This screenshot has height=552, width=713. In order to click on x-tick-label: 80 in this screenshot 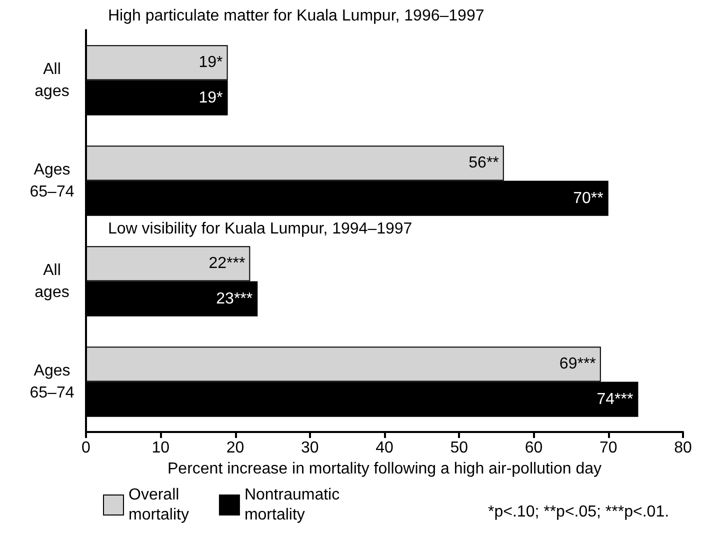, I will do `click(683, 448)`.